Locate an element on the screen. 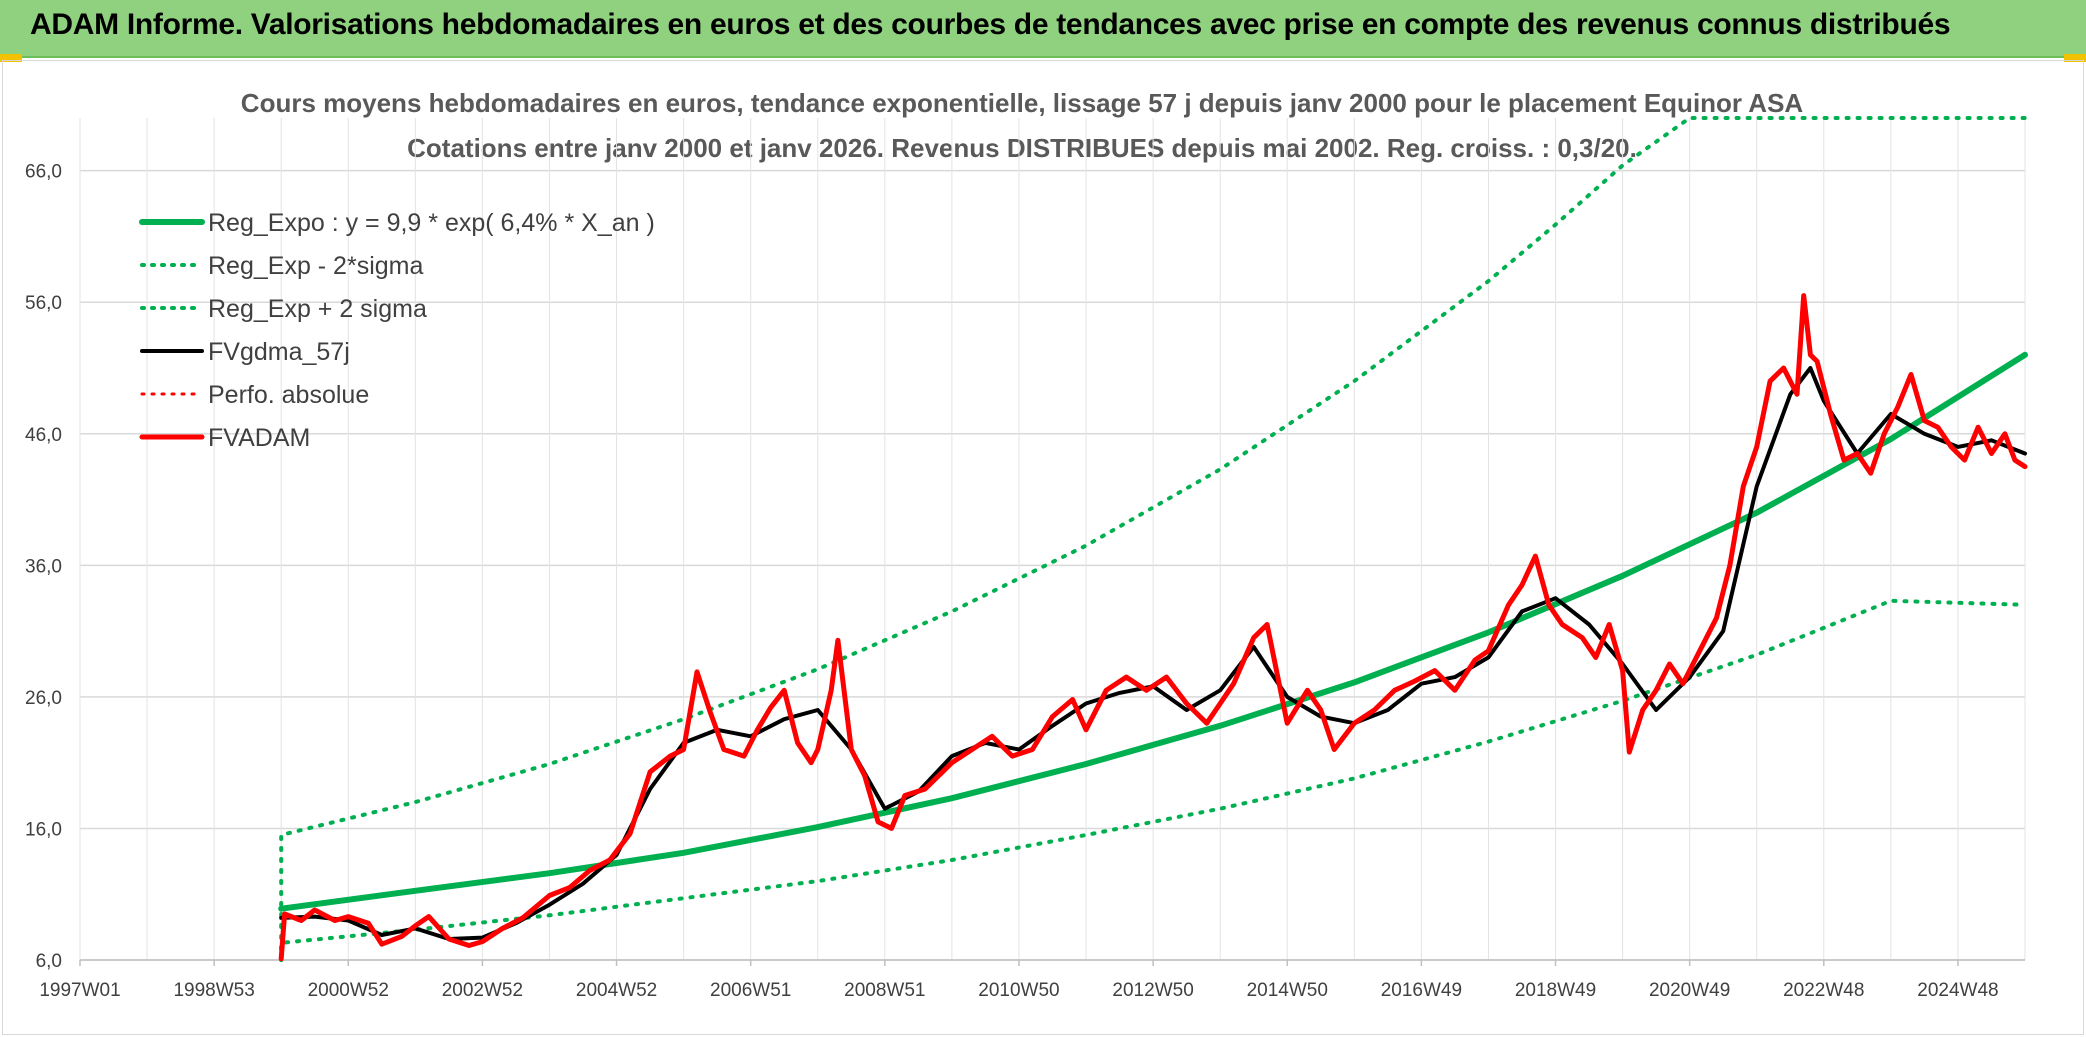  x-tick-label: 2002W52 is located at coordinates (482, 990).